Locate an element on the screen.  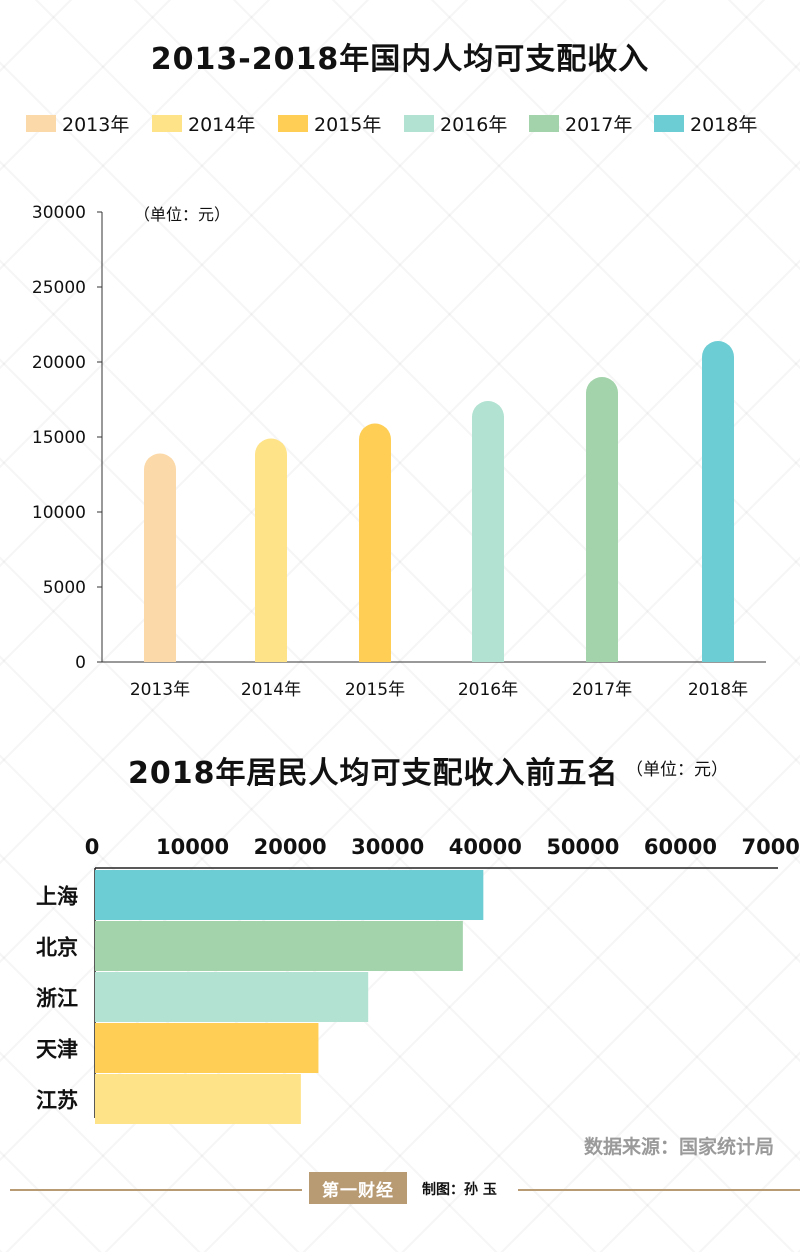
chart1-title: 2013-2018年国内人均可支配收入 is located at coordinates (400, 59).